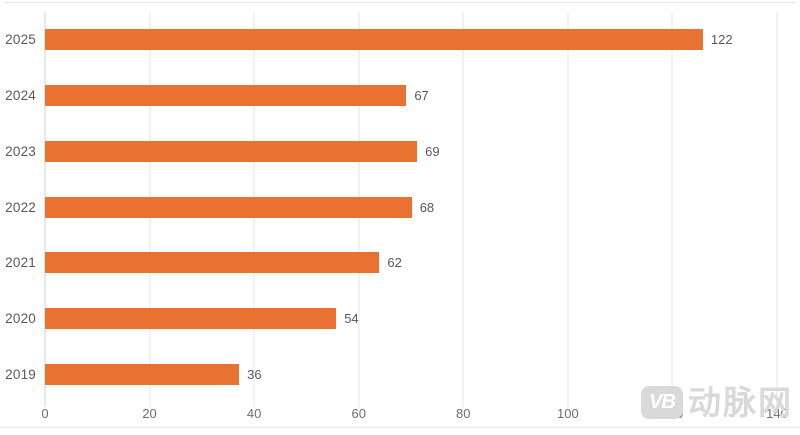 The height and width of the screenshot is (435, 800). I want to click on x-tick-label: 80, so click(463, 413).